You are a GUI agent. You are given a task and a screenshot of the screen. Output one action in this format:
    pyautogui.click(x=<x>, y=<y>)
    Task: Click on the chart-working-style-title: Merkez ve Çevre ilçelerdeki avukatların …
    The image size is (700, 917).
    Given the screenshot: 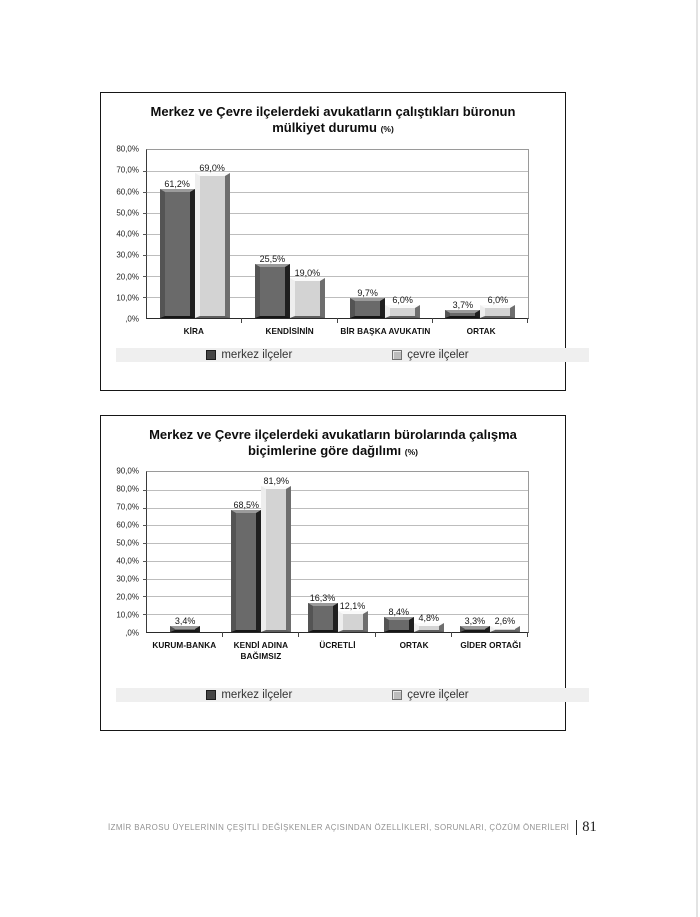 What is the action you would take?
    pyautogui.click(x=333, y=443)
    